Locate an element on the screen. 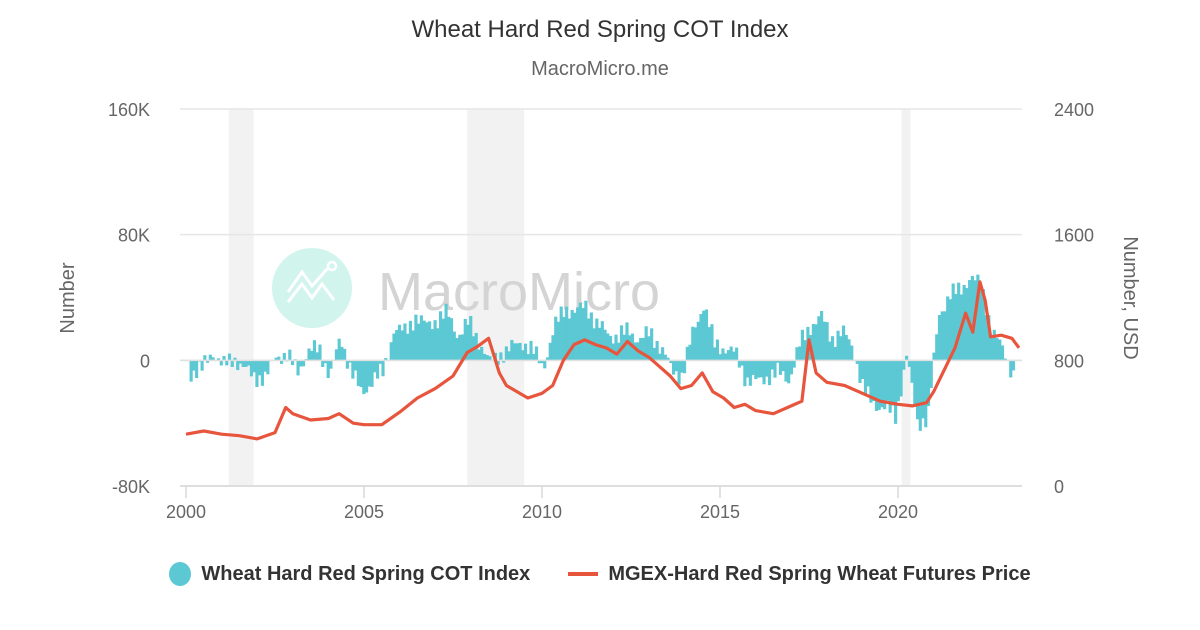  legend-item-cot-index: Wheat Hard Red Spring COT Index is located at coordinates (349, 574).